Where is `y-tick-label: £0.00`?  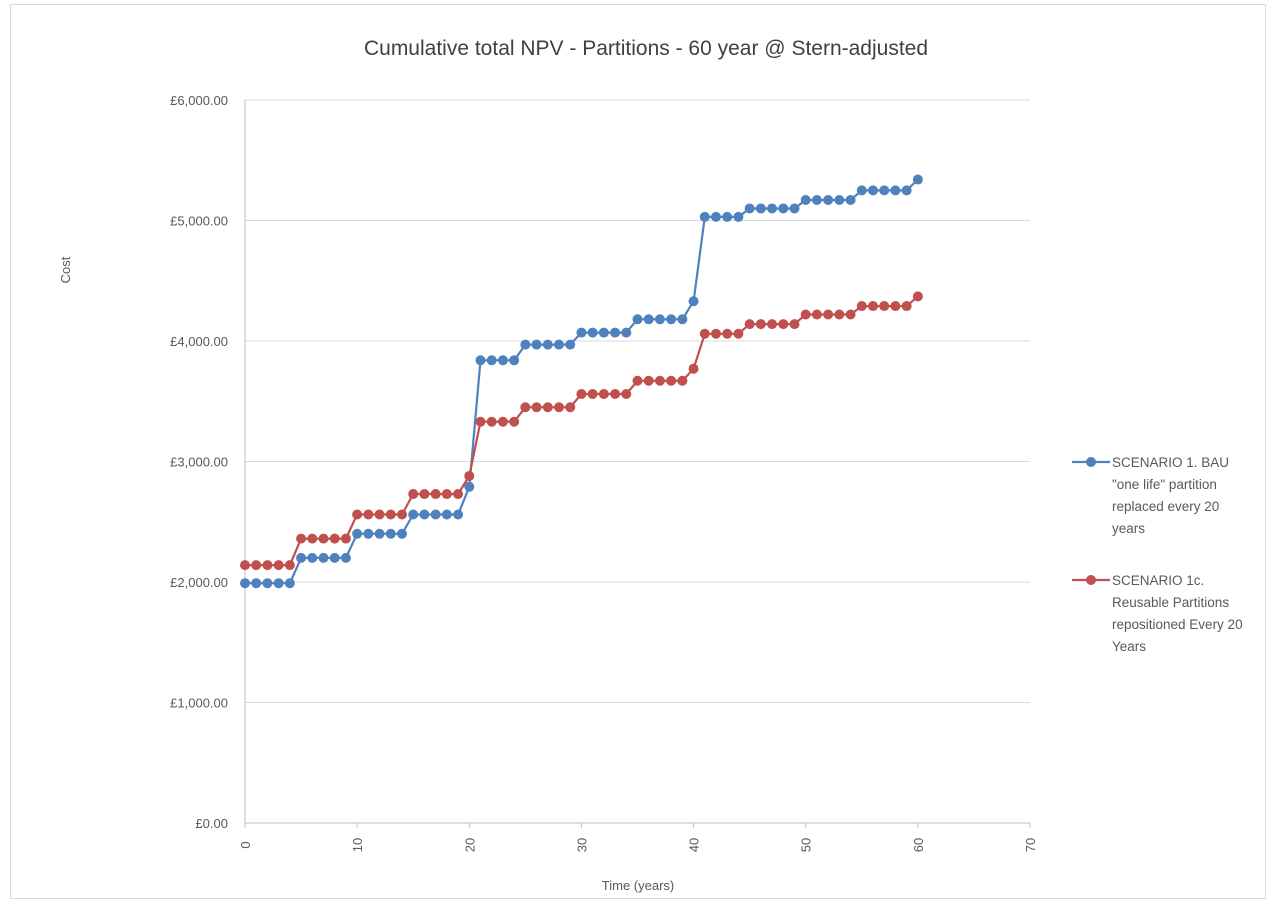
y-tick-label: £0.00 is located at coordinates (211, 823).